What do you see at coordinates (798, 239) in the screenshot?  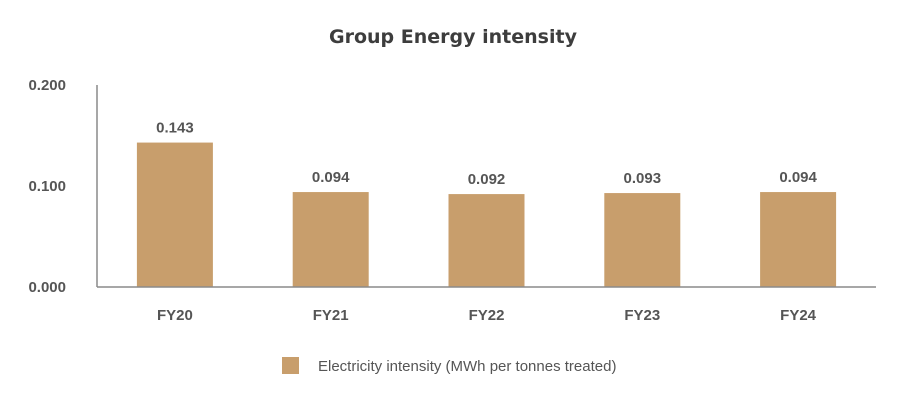 I see `bar-fy24` at bounding box center [798, 239].